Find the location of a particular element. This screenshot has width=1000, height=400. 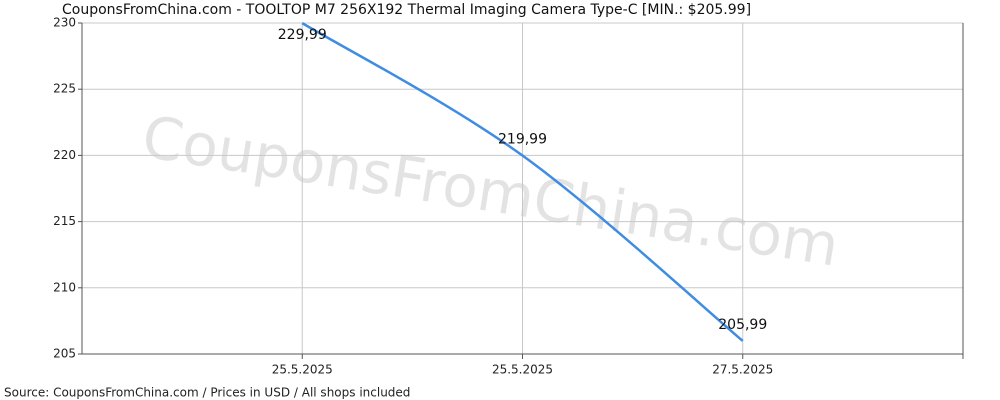

data-label: 205,99 is located at coordinates (742, 325).